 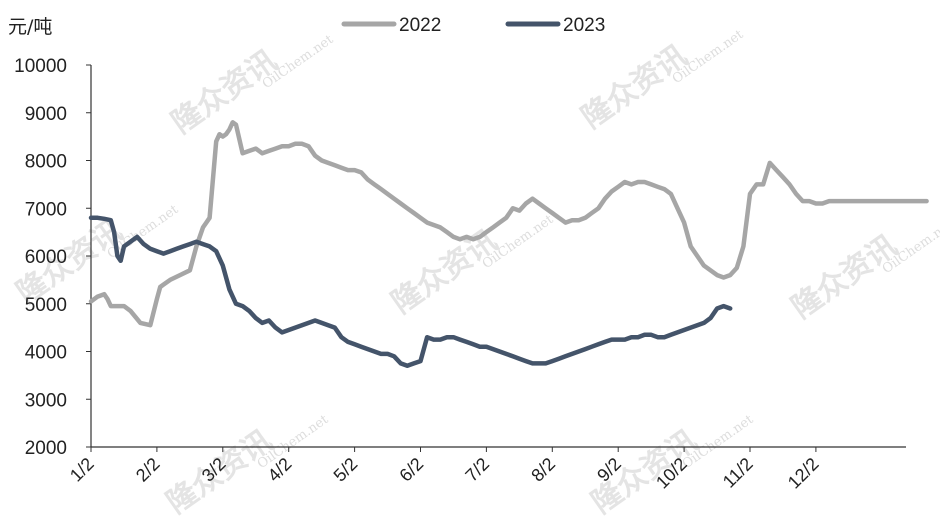 I want to click on y-tick-label: 7000, so click(x=46, y=209).